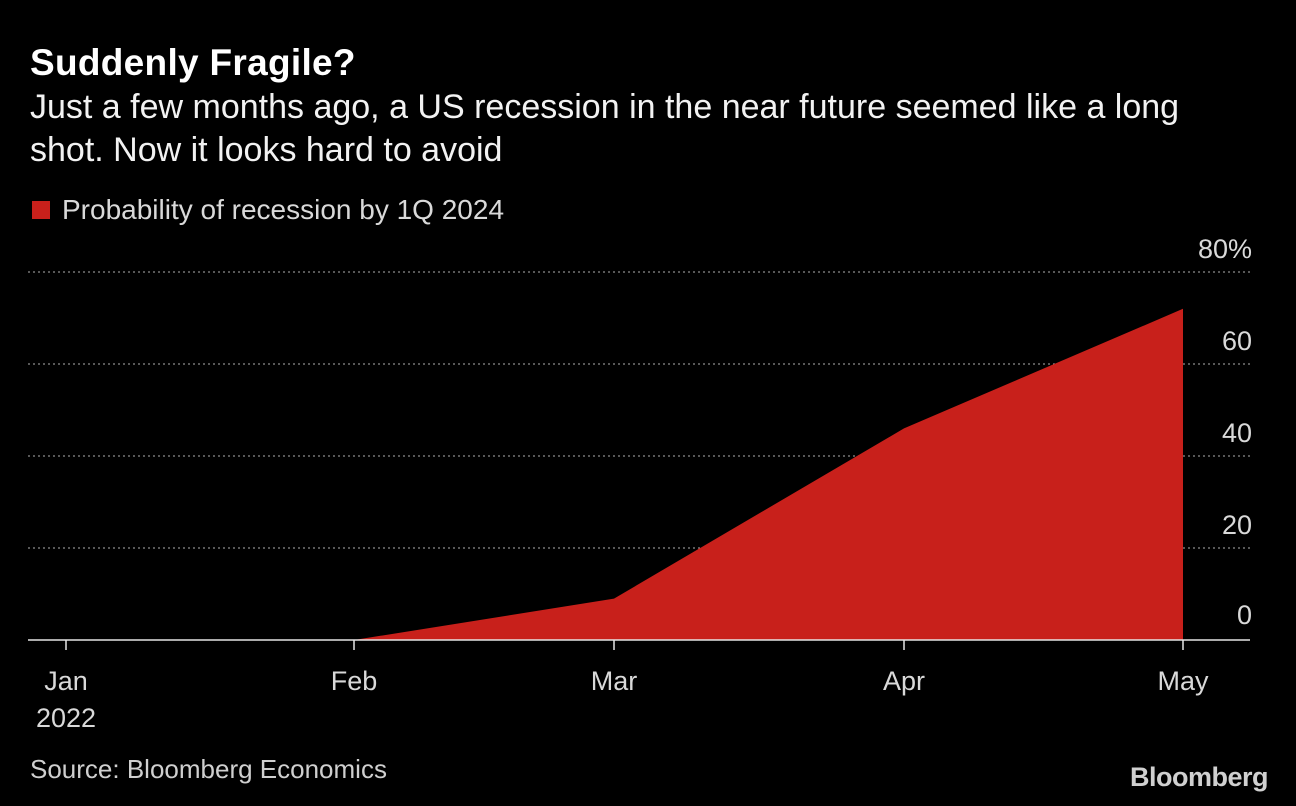  Describe the element at coordinates (193, 62) in the screenshot. I see `chart-title: Suddenly Fragile?` at that location.